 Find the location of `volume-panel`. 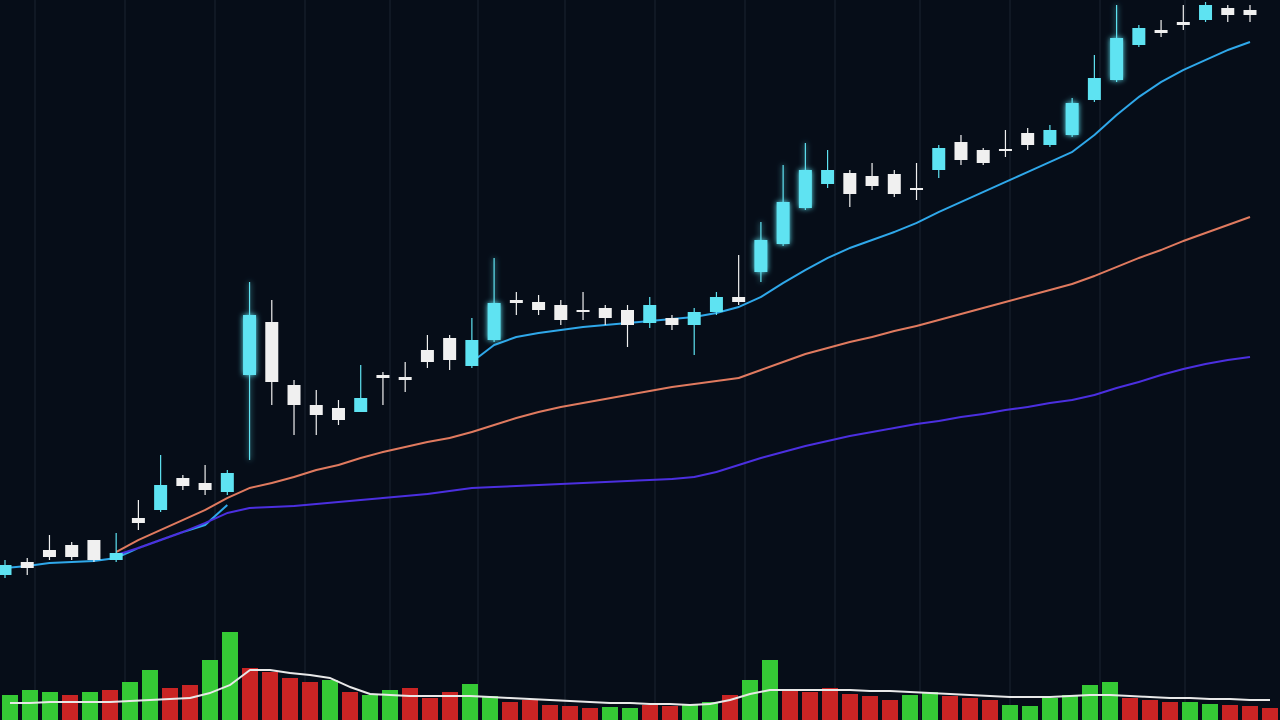

volume-panel is located at coordinates (640, 676).